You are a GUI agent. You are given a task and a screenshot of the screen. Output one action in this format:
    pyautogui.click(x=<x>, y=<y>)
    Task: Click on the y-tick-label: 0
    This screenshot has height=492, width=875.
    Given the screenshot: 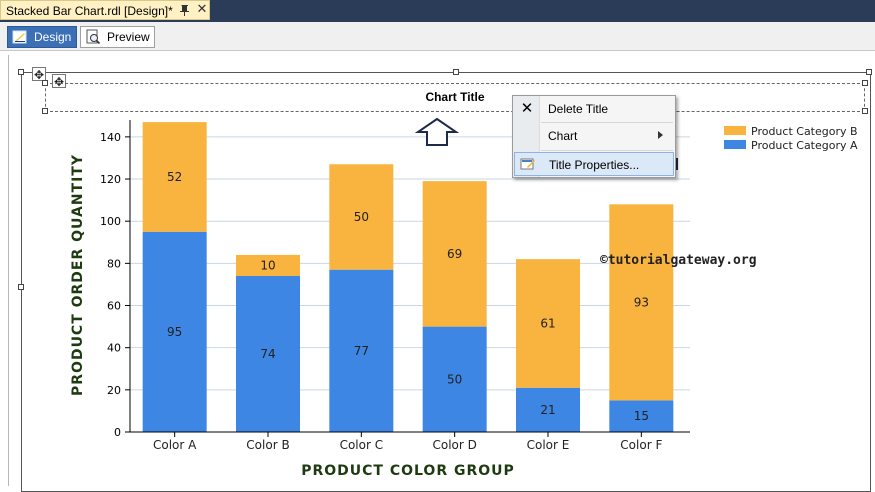 What is the action you would take?
    pyautogui.click(x=117, y=432)
    